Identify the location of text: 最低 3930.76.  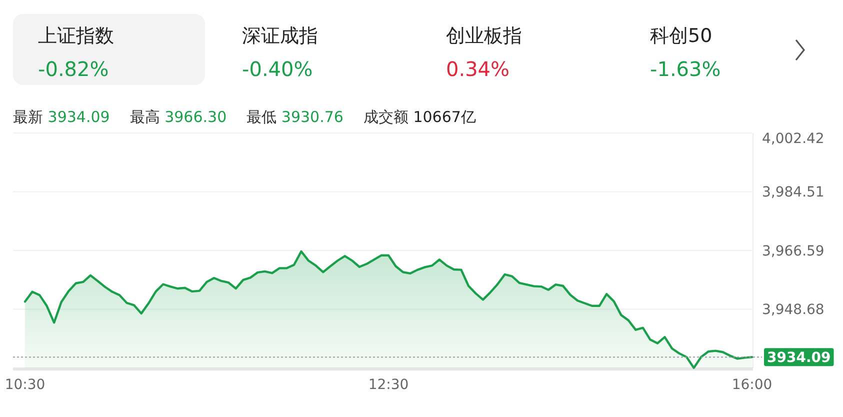
(295, 117).